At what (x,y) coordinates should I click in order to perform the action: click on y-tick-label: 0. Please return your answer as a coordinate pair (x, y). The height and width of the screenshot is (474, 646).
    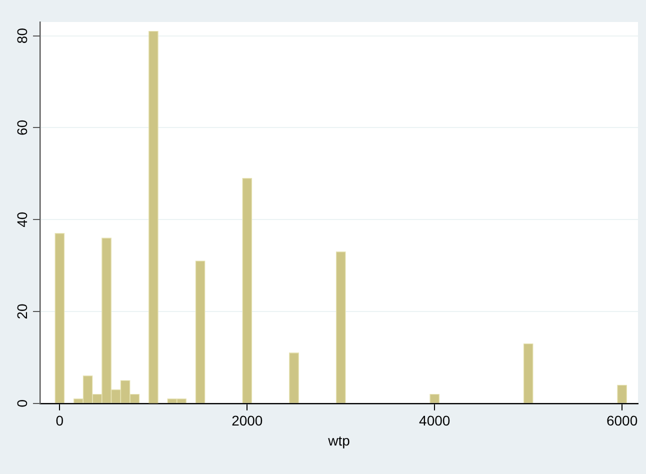
    Looking at the image, I should click on (22, 403).